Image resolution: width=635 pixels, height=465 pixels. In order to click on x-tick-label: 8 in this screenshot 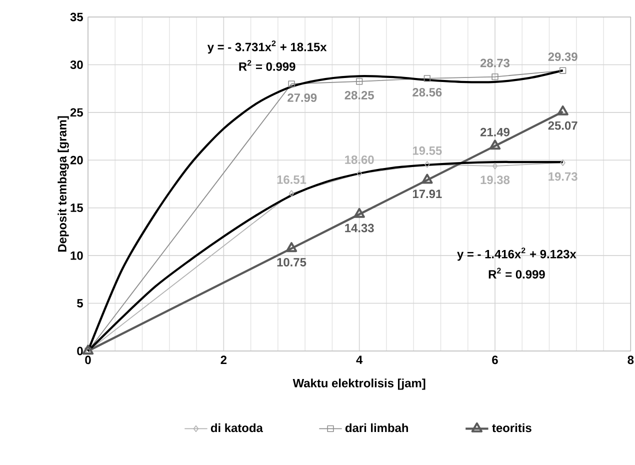, I will do `click(631, 360)`.